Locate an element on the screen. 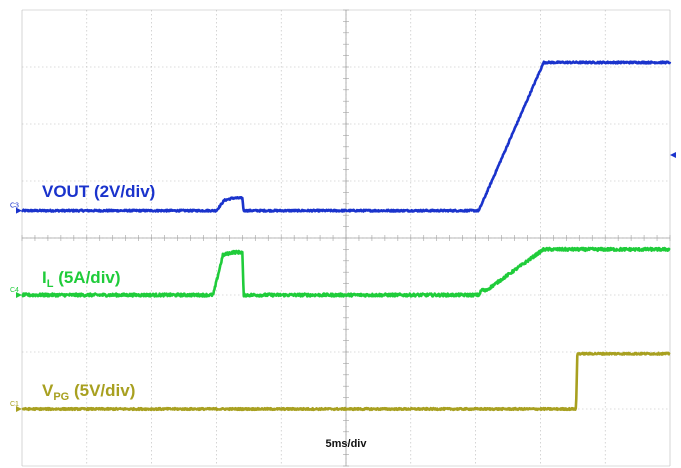 The height and width of the screenshot is (468, 681). trace-c4 is located at coordinates (346, 272).